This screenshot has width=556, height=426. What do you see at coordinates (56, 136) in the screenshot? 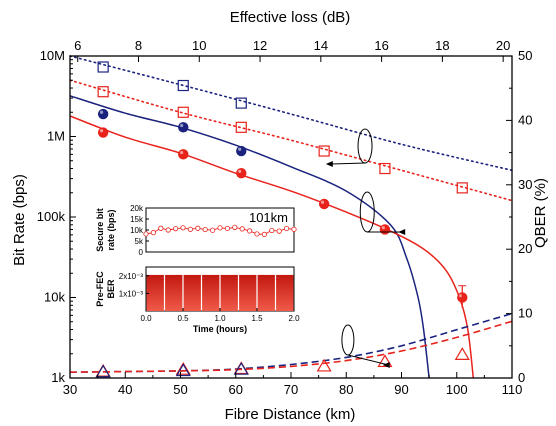
I see `y-left-tick-label: 1M` at bounding box center [56, 136].